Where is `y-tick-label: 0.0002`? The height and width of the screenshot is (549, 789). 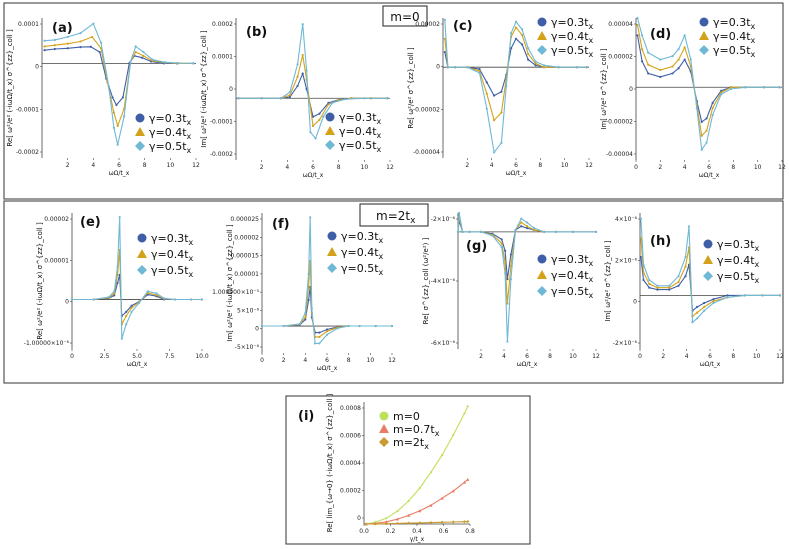 y-tick-label: 0.0002 is located at coordinates (222, 24).